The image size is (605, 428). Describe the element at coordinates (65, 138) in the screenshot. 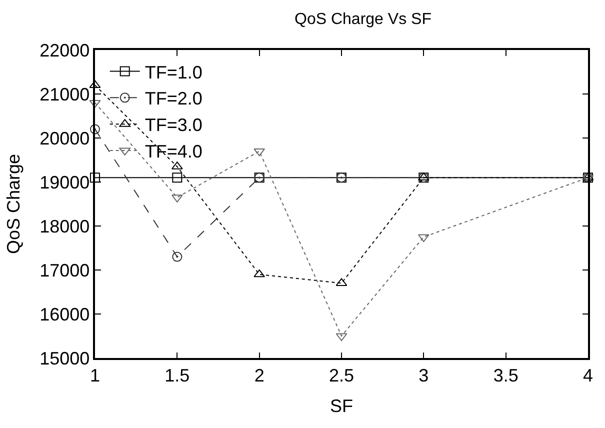

I see `y-tick-label: 20000` at that location.